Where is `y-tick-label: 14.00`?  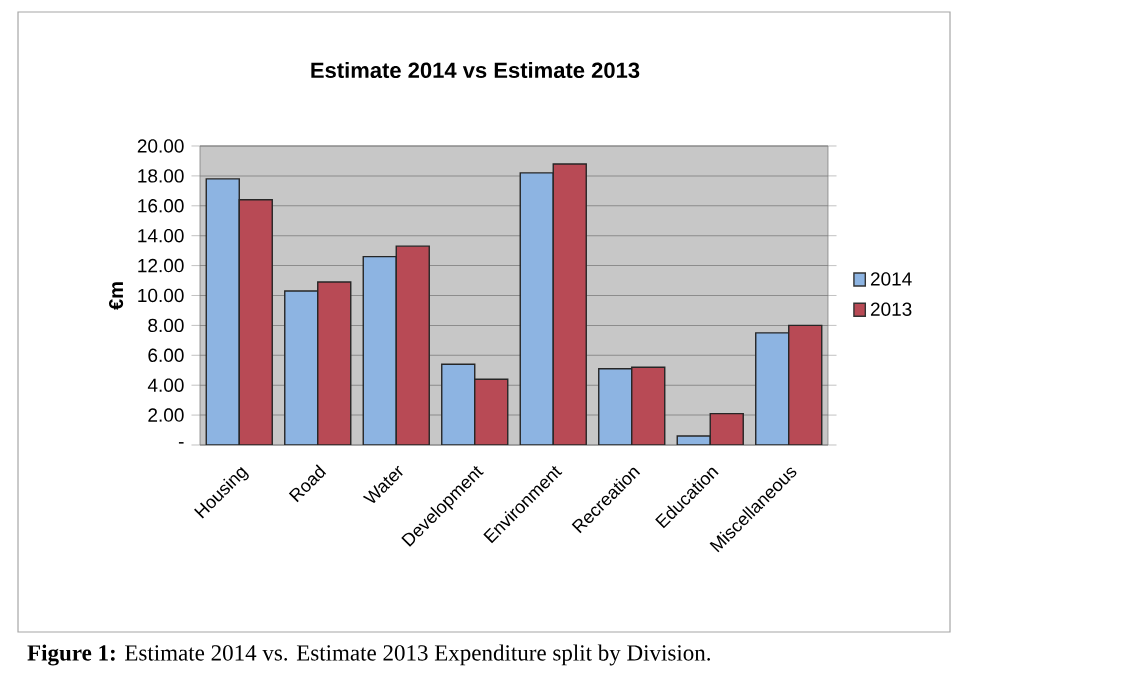
y-tick-label: 14.00 is located at coordinates (161, 235).